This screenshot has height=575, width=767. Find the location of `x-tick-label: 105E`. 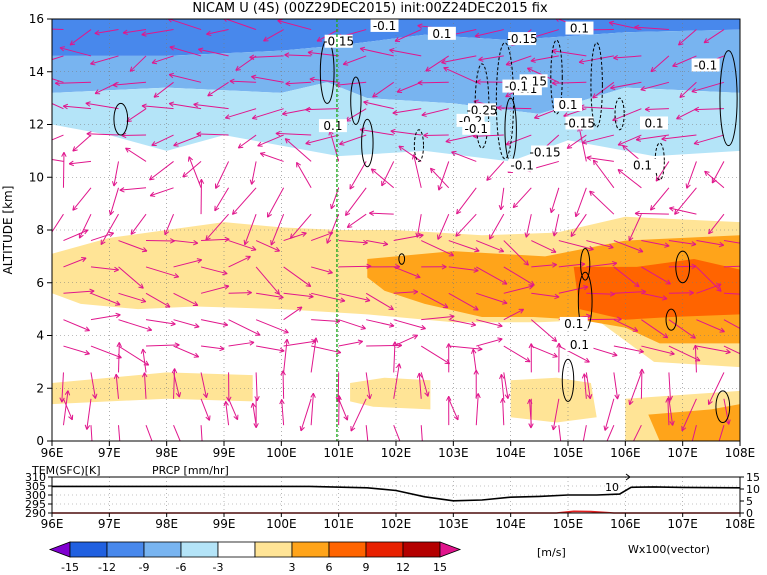

x-tick-label: 105E is located at coordinates (568, 453).